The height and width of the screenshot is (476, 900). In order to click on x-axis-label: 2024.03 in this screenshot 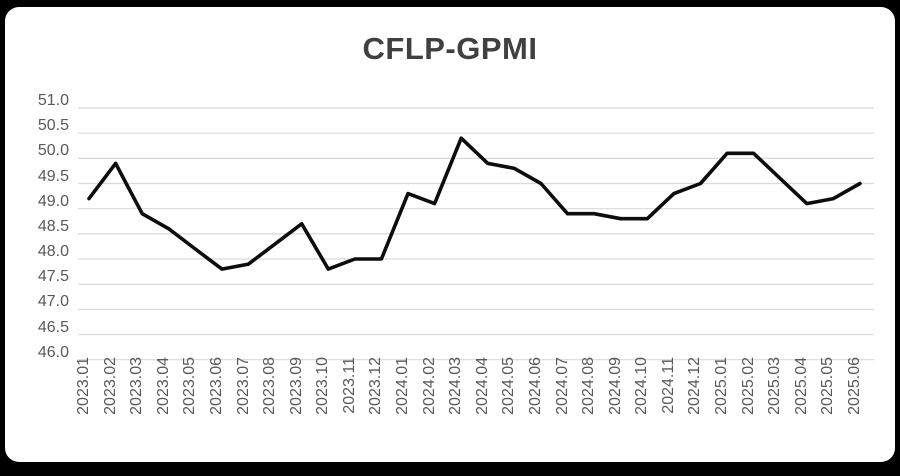, I will do `click(456, 386)`.